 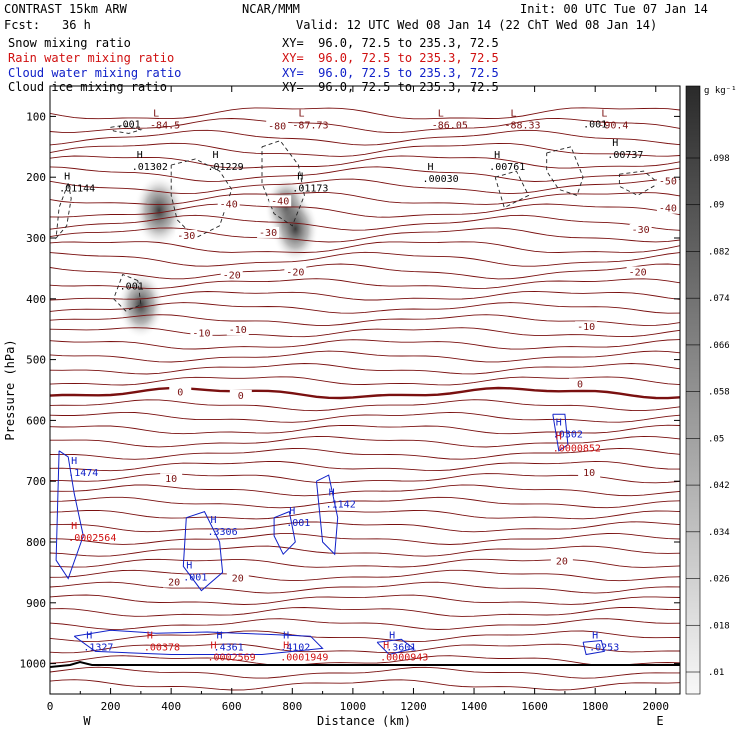 What do you see at coordinates (295, 229) in the screenshot?
I see `snow-shade-blob` at bounding box center [295, 229].